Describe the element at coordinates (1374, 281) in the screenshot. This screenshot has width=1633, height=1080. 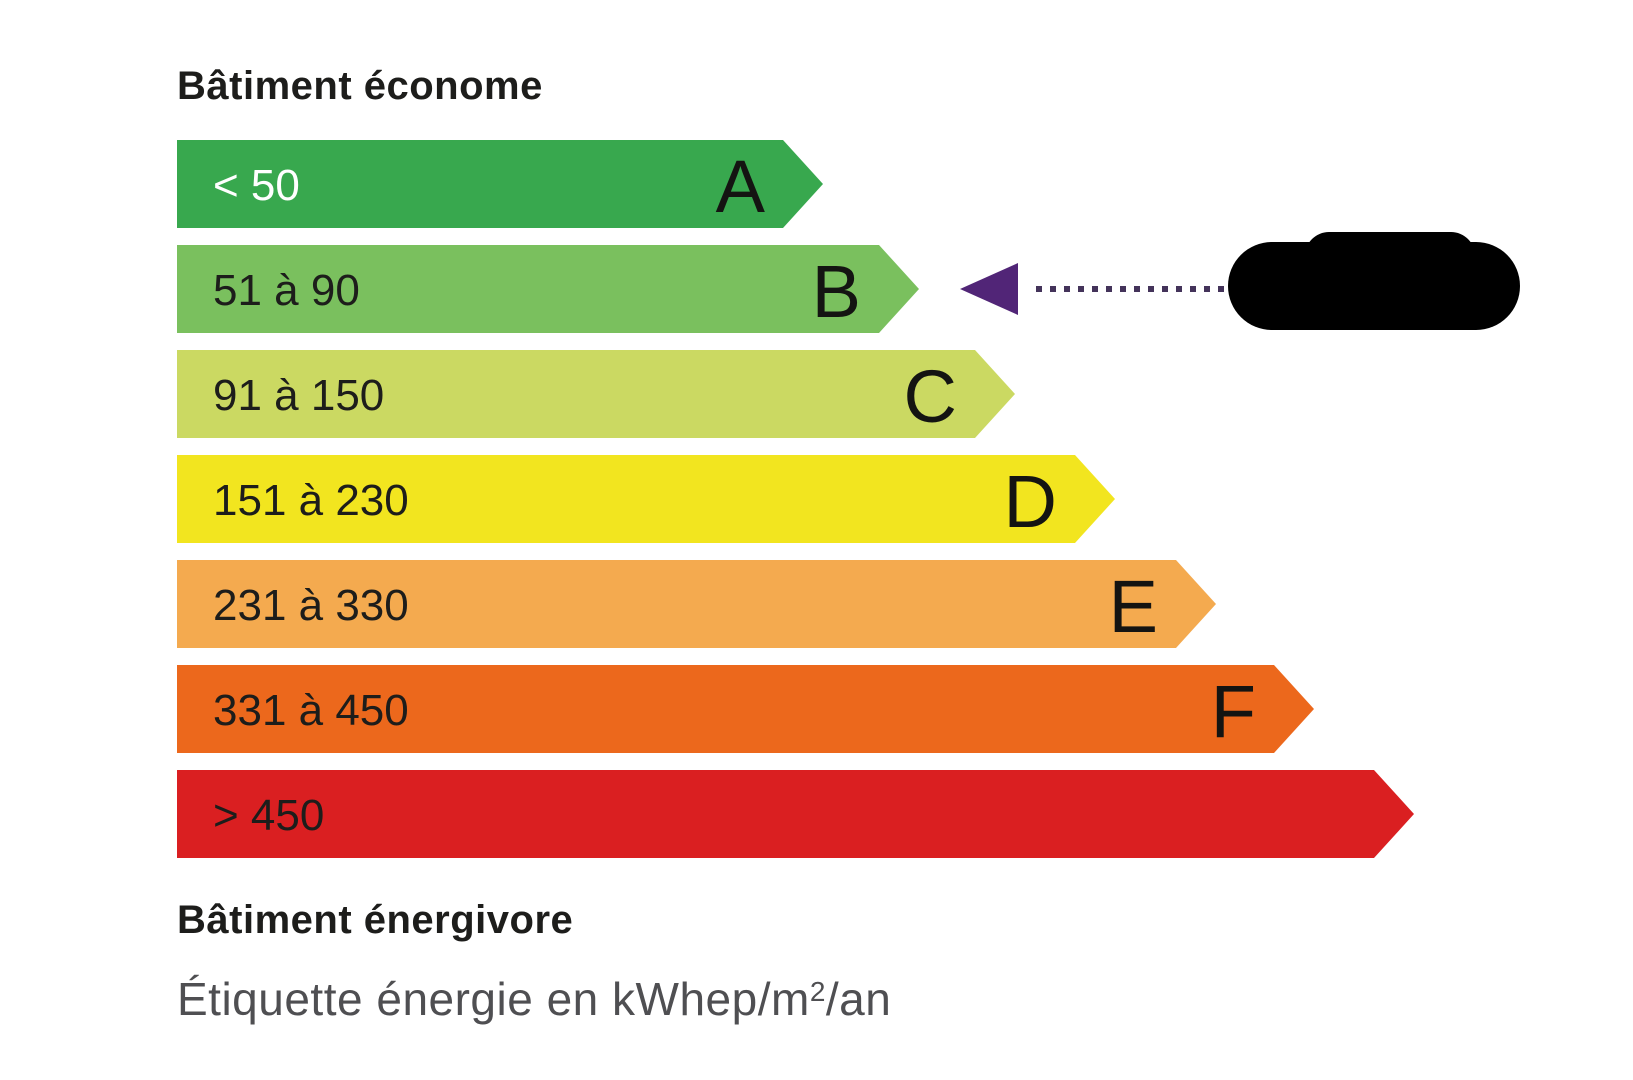
I see `redacted-value-blob` at that location.